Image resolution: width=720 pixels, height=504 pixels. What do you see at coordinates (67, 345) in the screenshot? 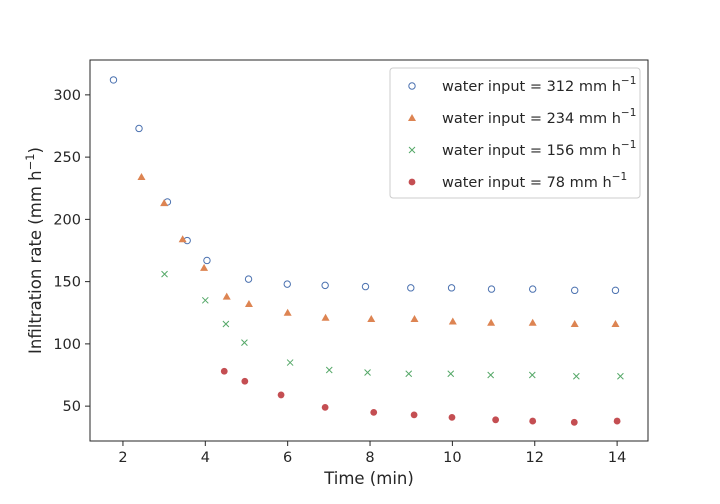
I see `y-tick-label: 100` at bounding box center [67, 345].